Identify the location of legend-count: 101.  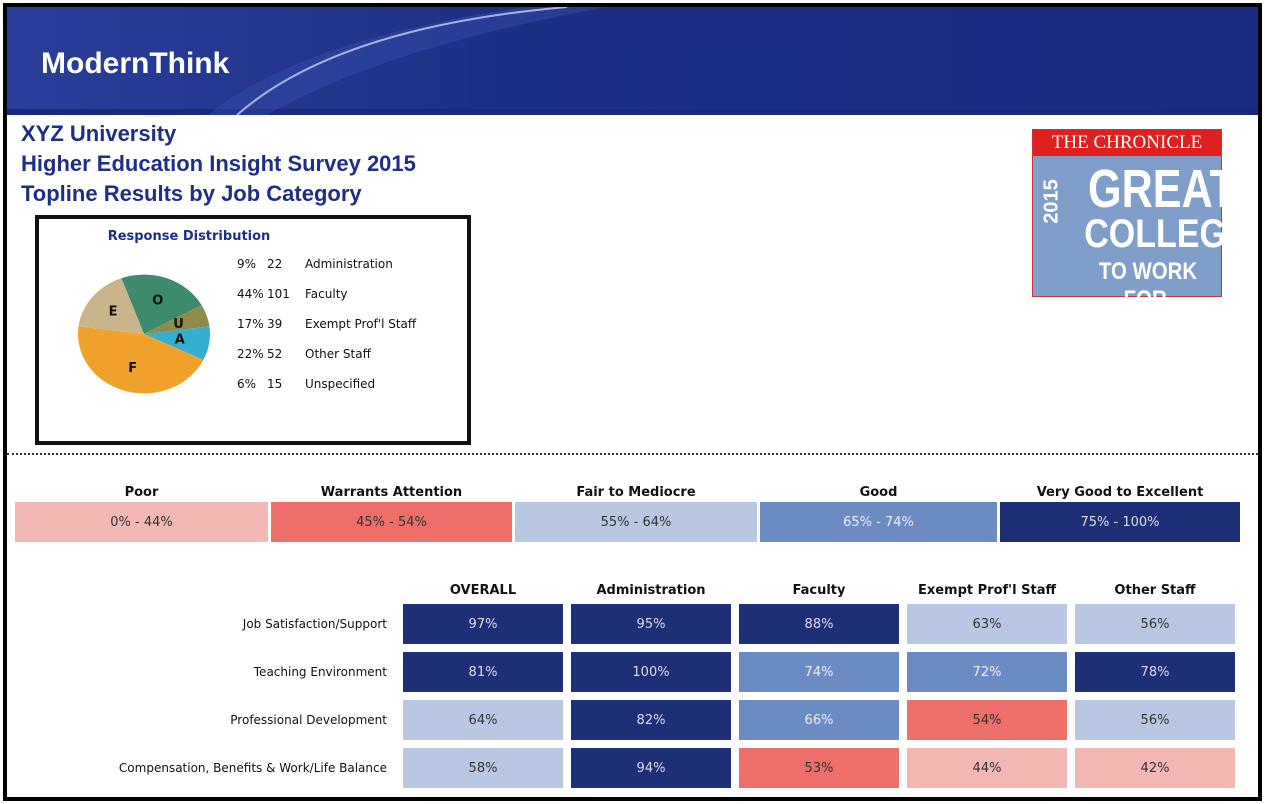
(278, 294).